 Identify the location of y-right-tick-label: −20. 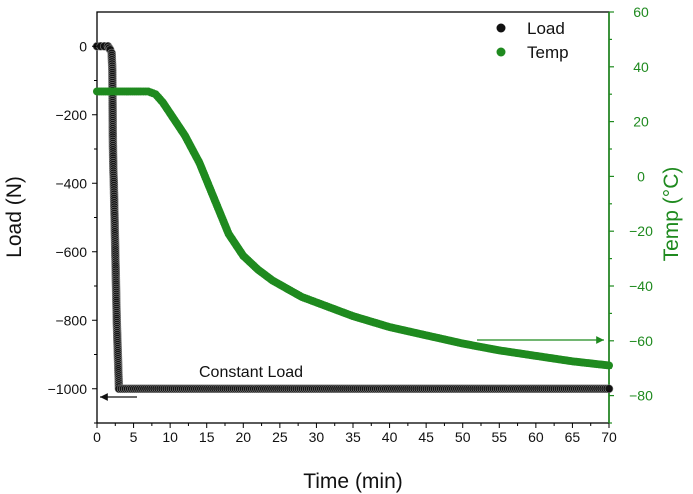
(641, 231).